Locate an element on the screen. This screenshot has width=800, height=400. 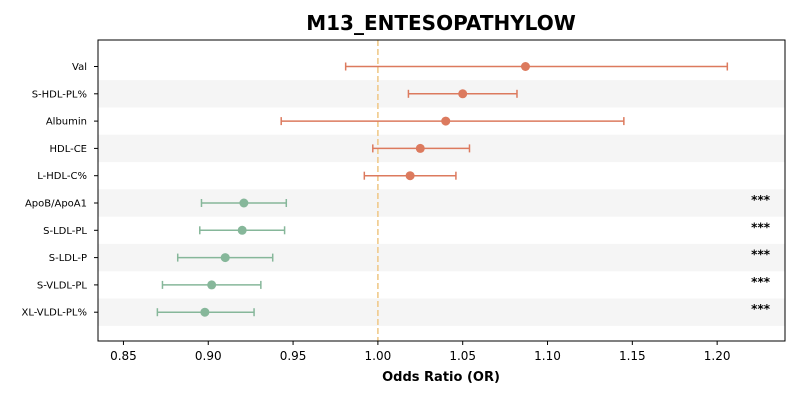
y-tick-label: S-VLDL-PL is located at coordinates (62, 285).